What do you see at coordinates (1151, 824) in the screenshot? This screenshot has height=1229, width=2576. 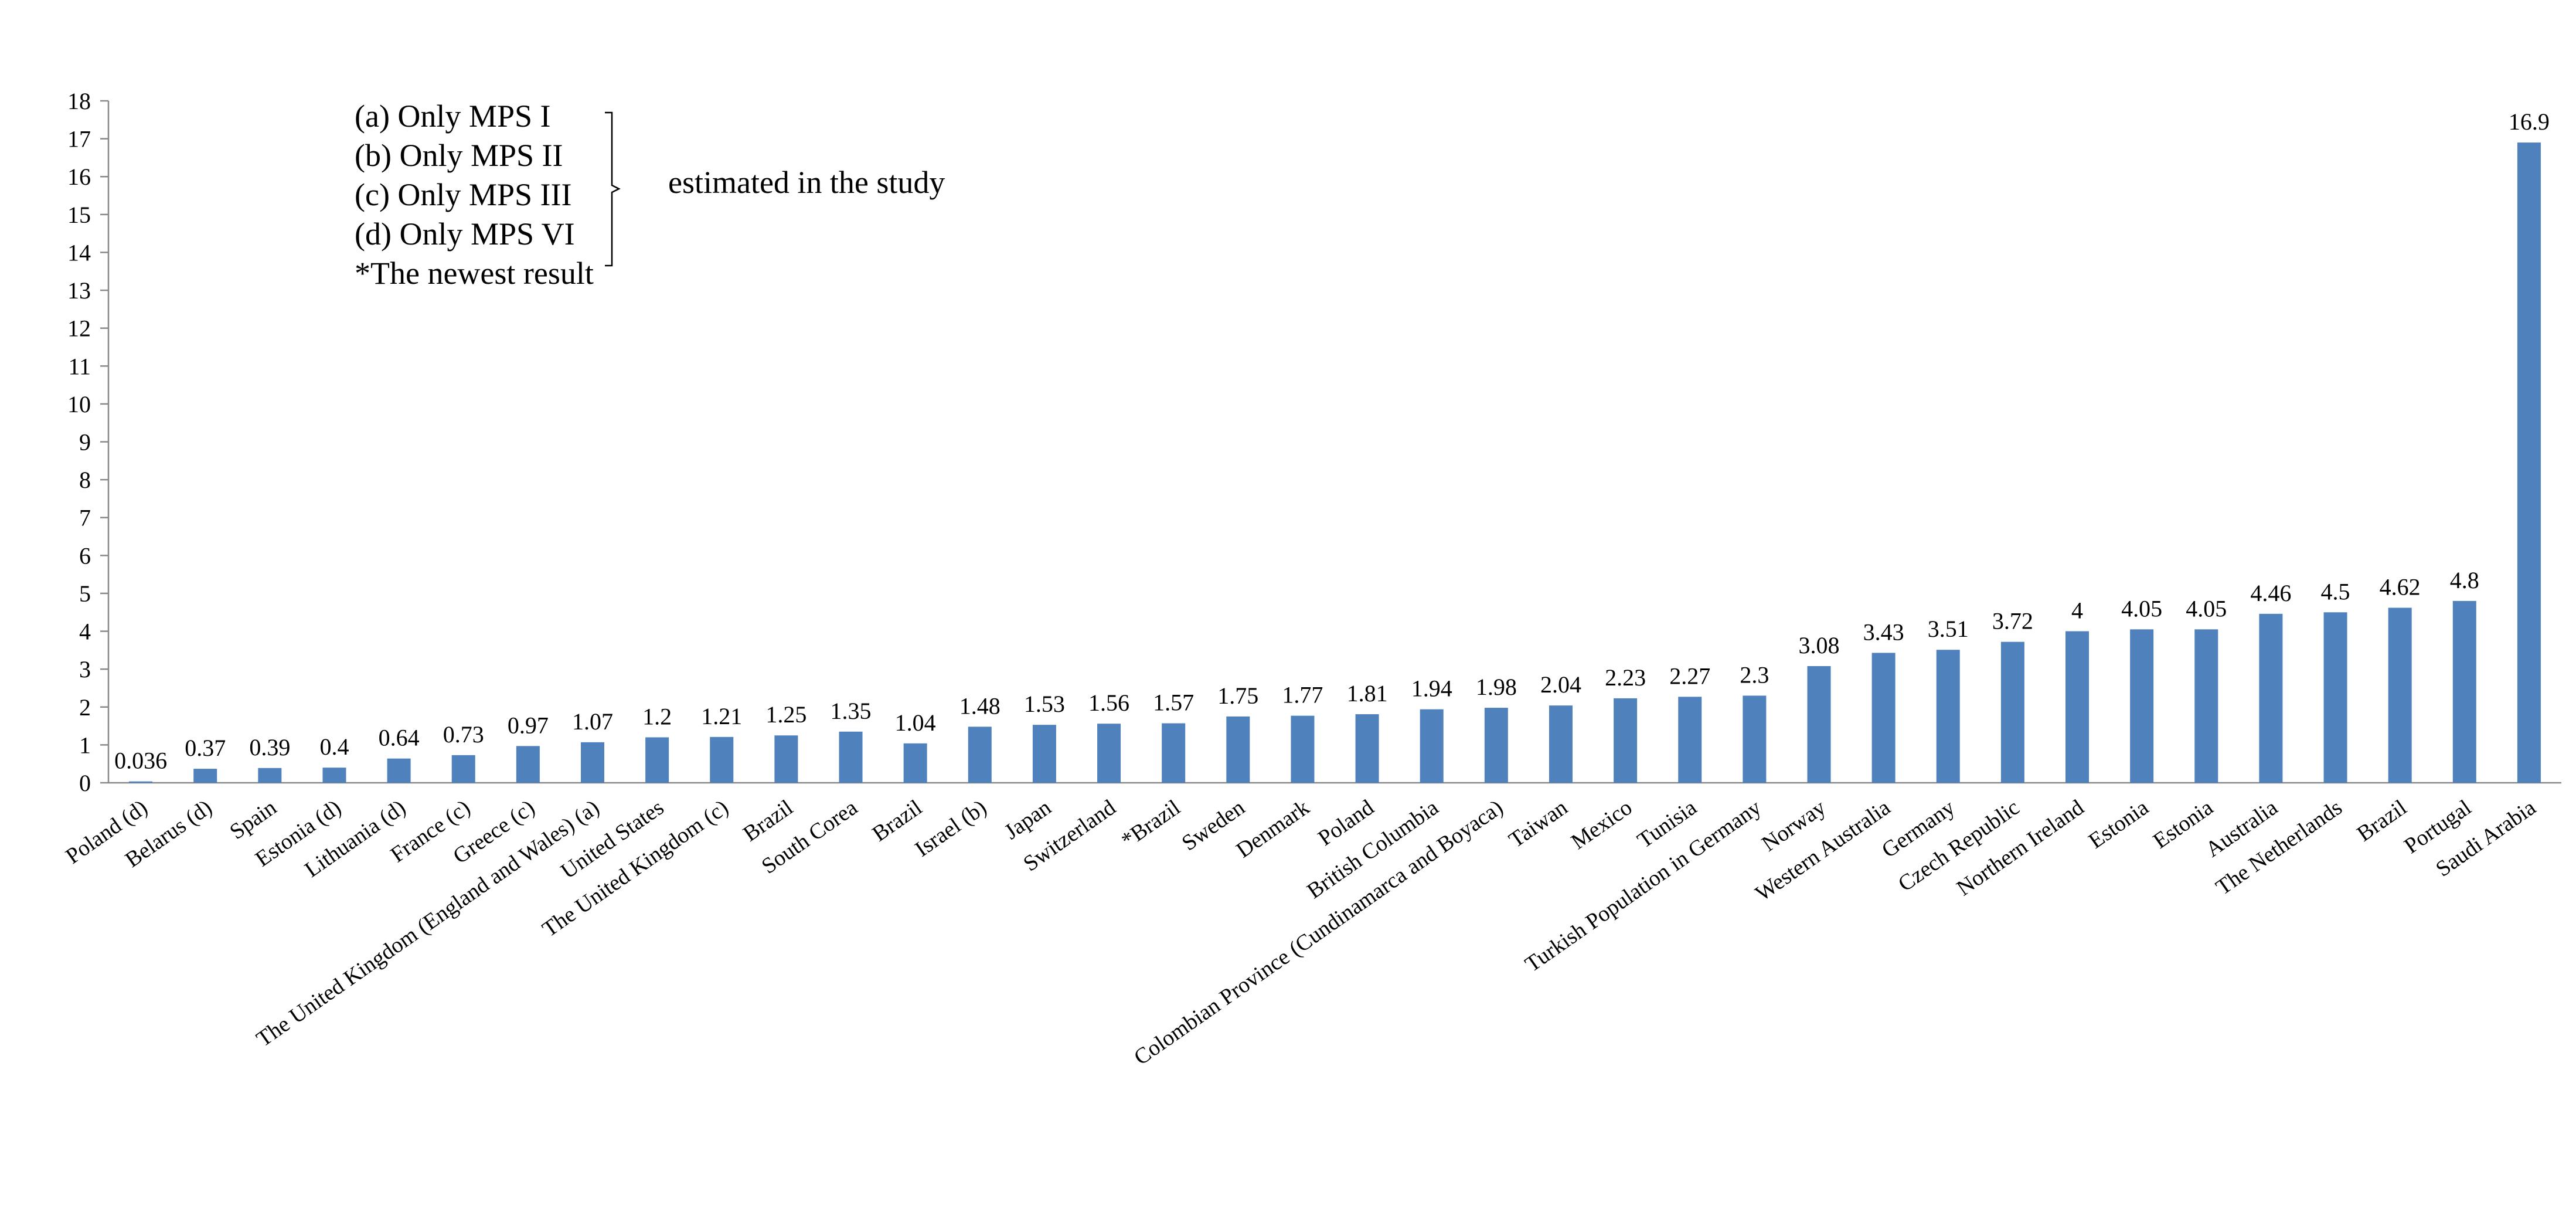 I see `x-tick-label: *Brazil` at bounding box center [1151, 824].